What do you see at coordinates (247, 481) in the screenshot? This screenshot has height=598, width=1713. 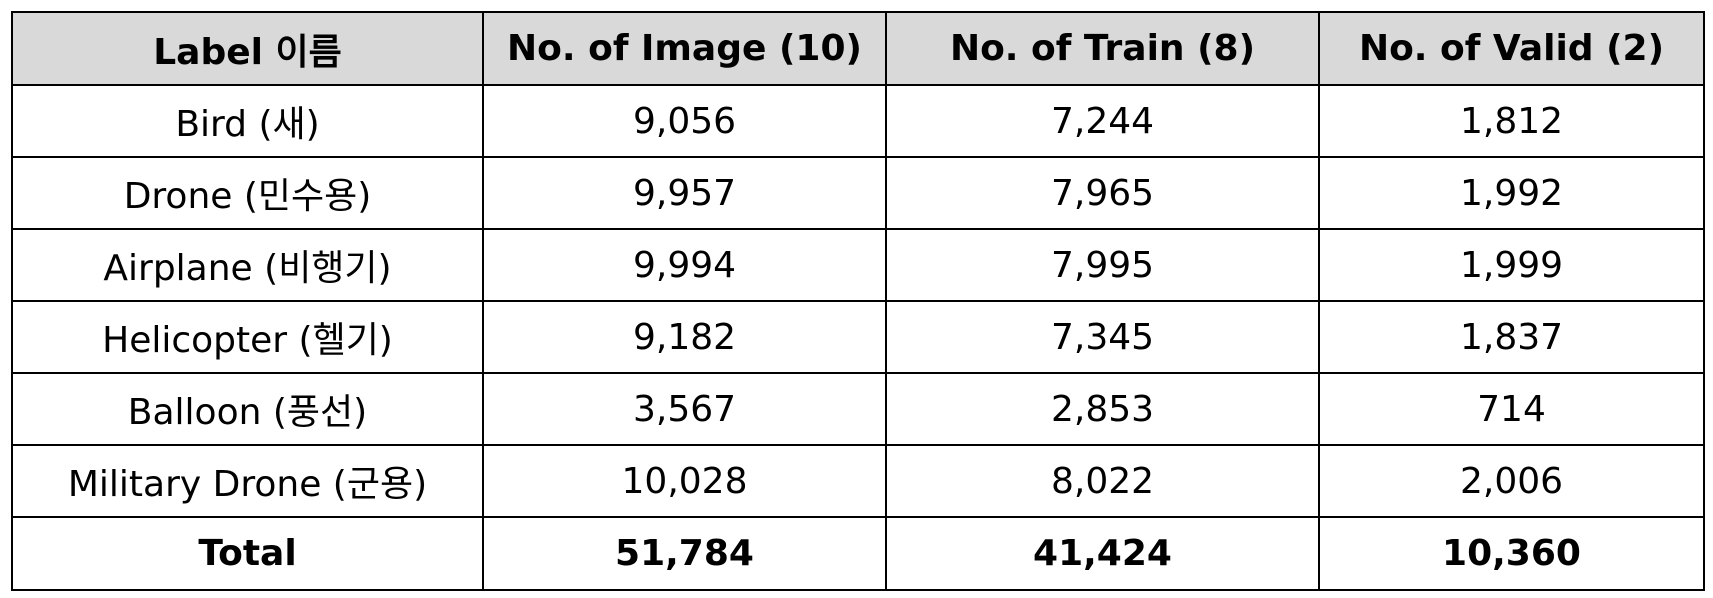 I see `cell-label: Military Drone (군용)` at bounding box center [247, 481].